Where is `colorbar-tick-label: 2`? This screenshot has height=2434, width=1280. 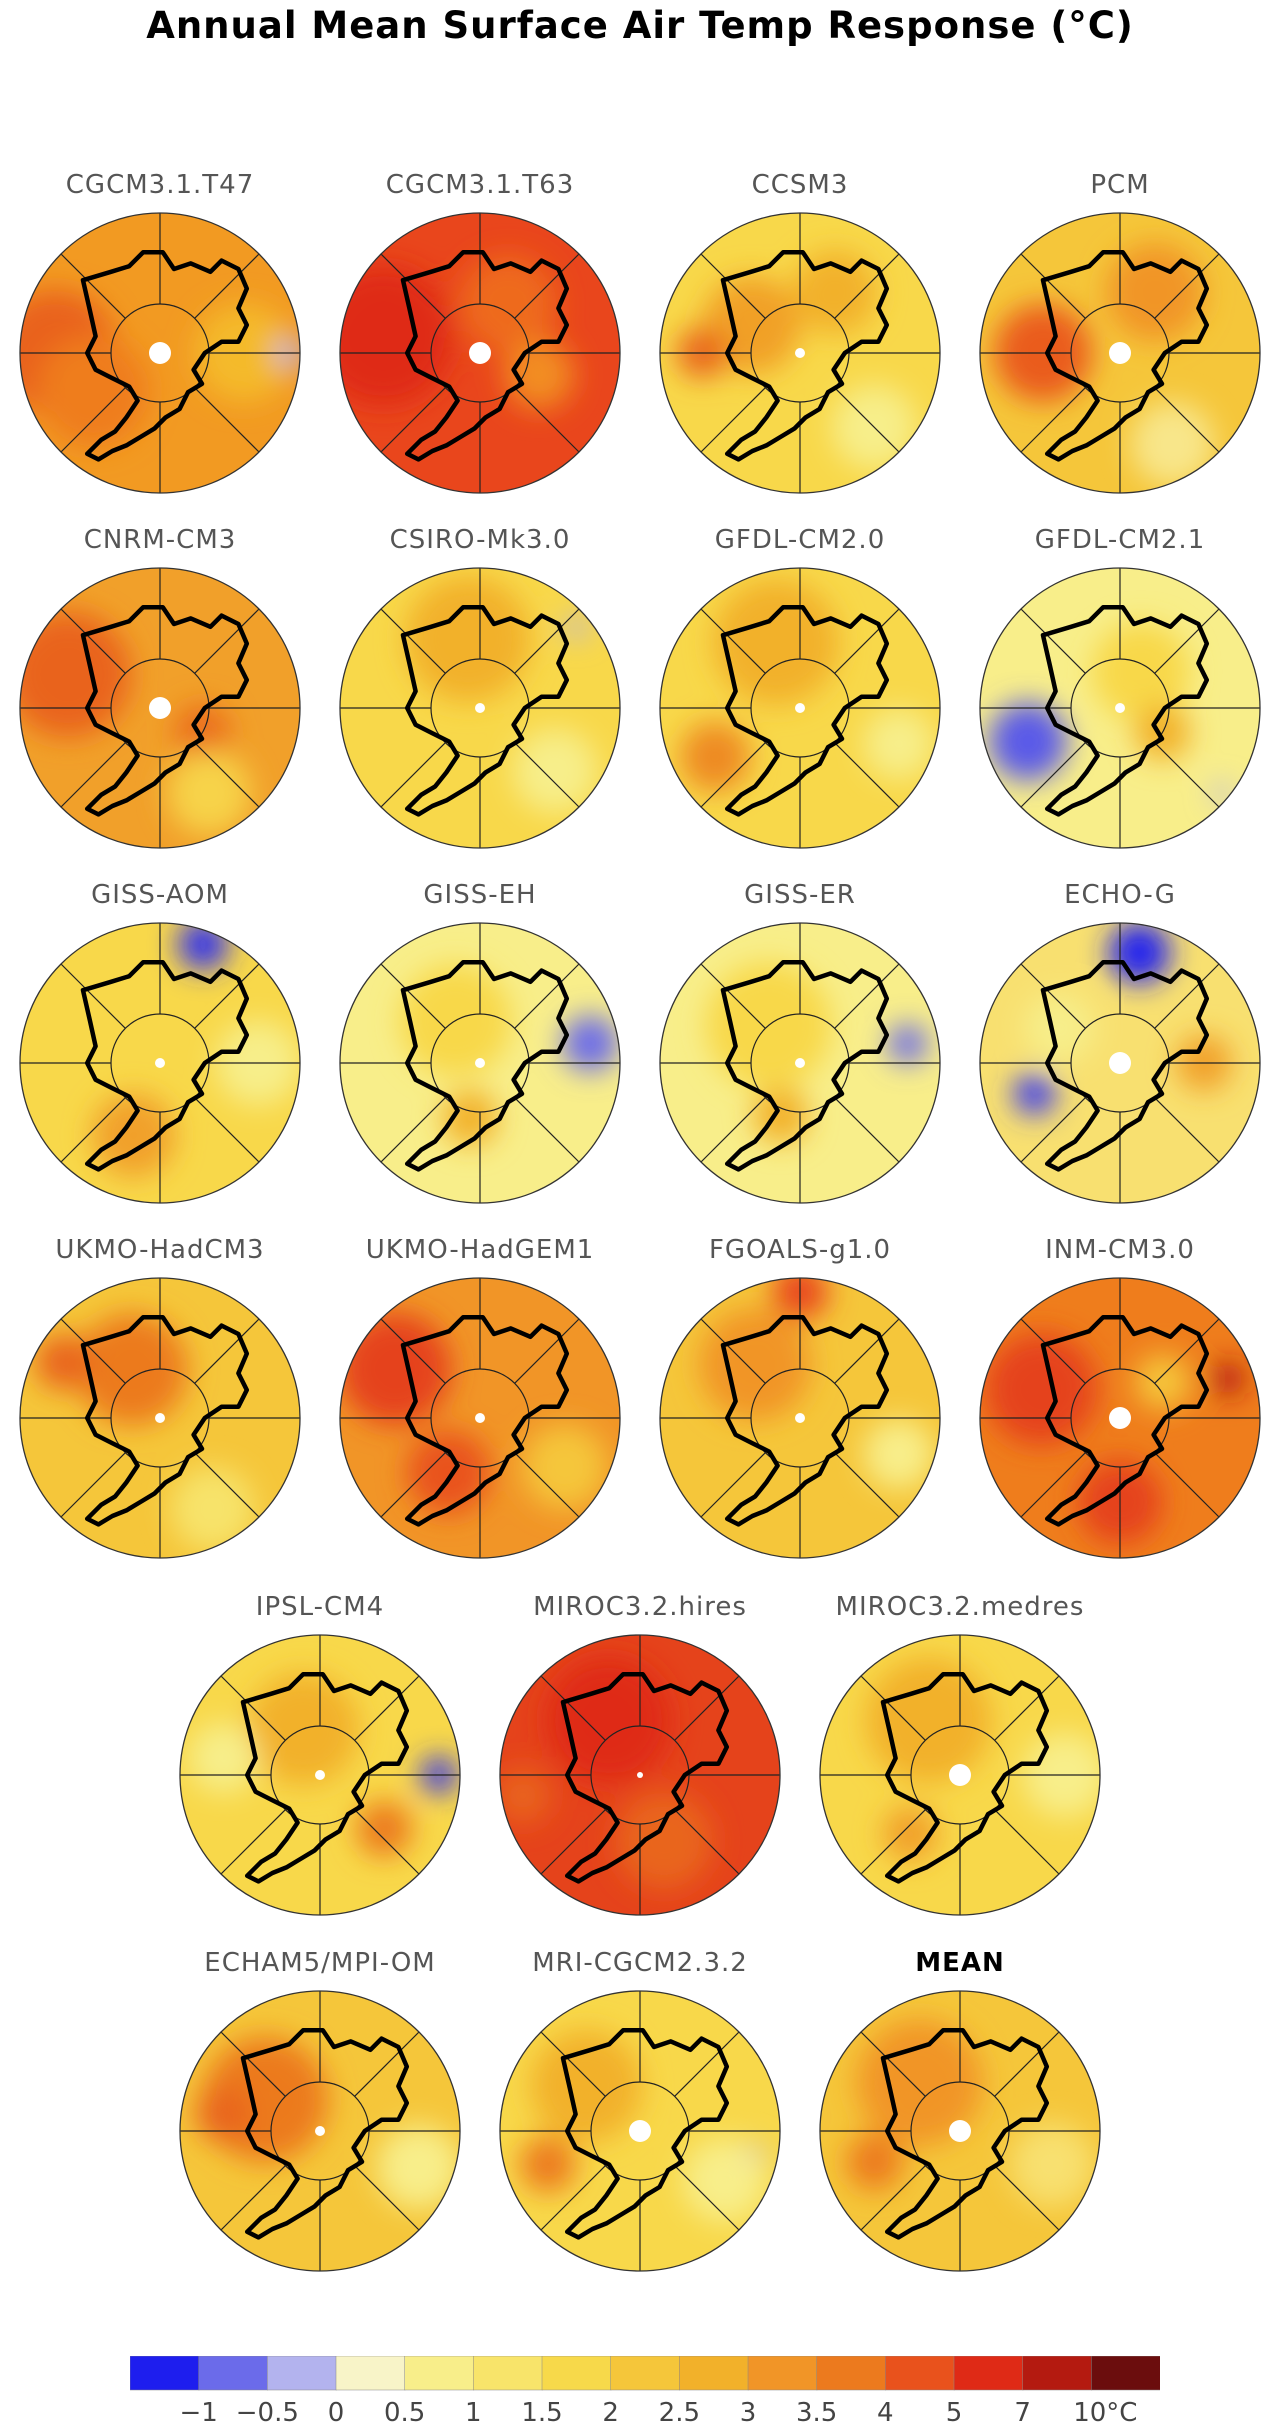
colorbar-tick-label: 2 is located at coordinates (610, 2413).